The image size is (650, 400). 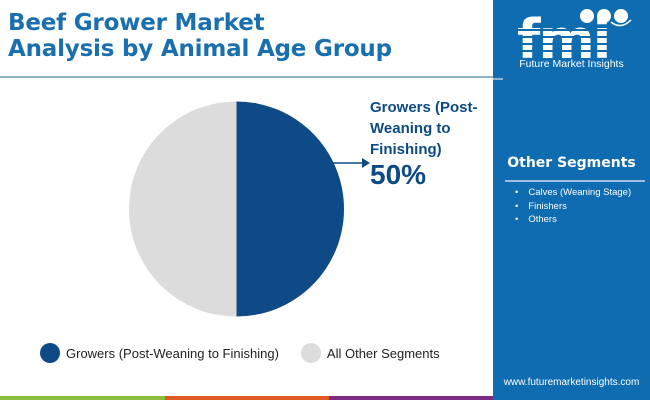 I want to click on legend-item-other: All Other Segments, so click(x=370, y=353).